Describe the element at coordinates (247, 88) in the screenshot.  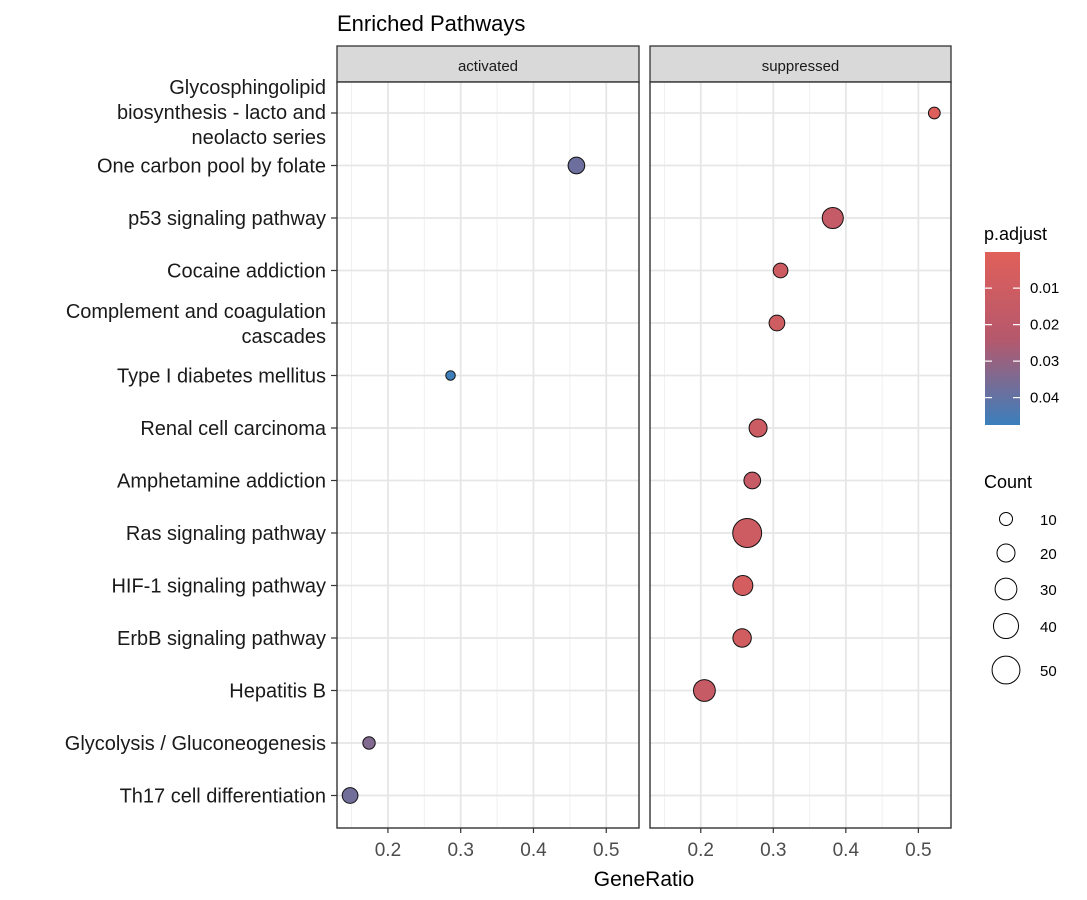
I see `y-label-0: Glycosphingolipid` at that location.